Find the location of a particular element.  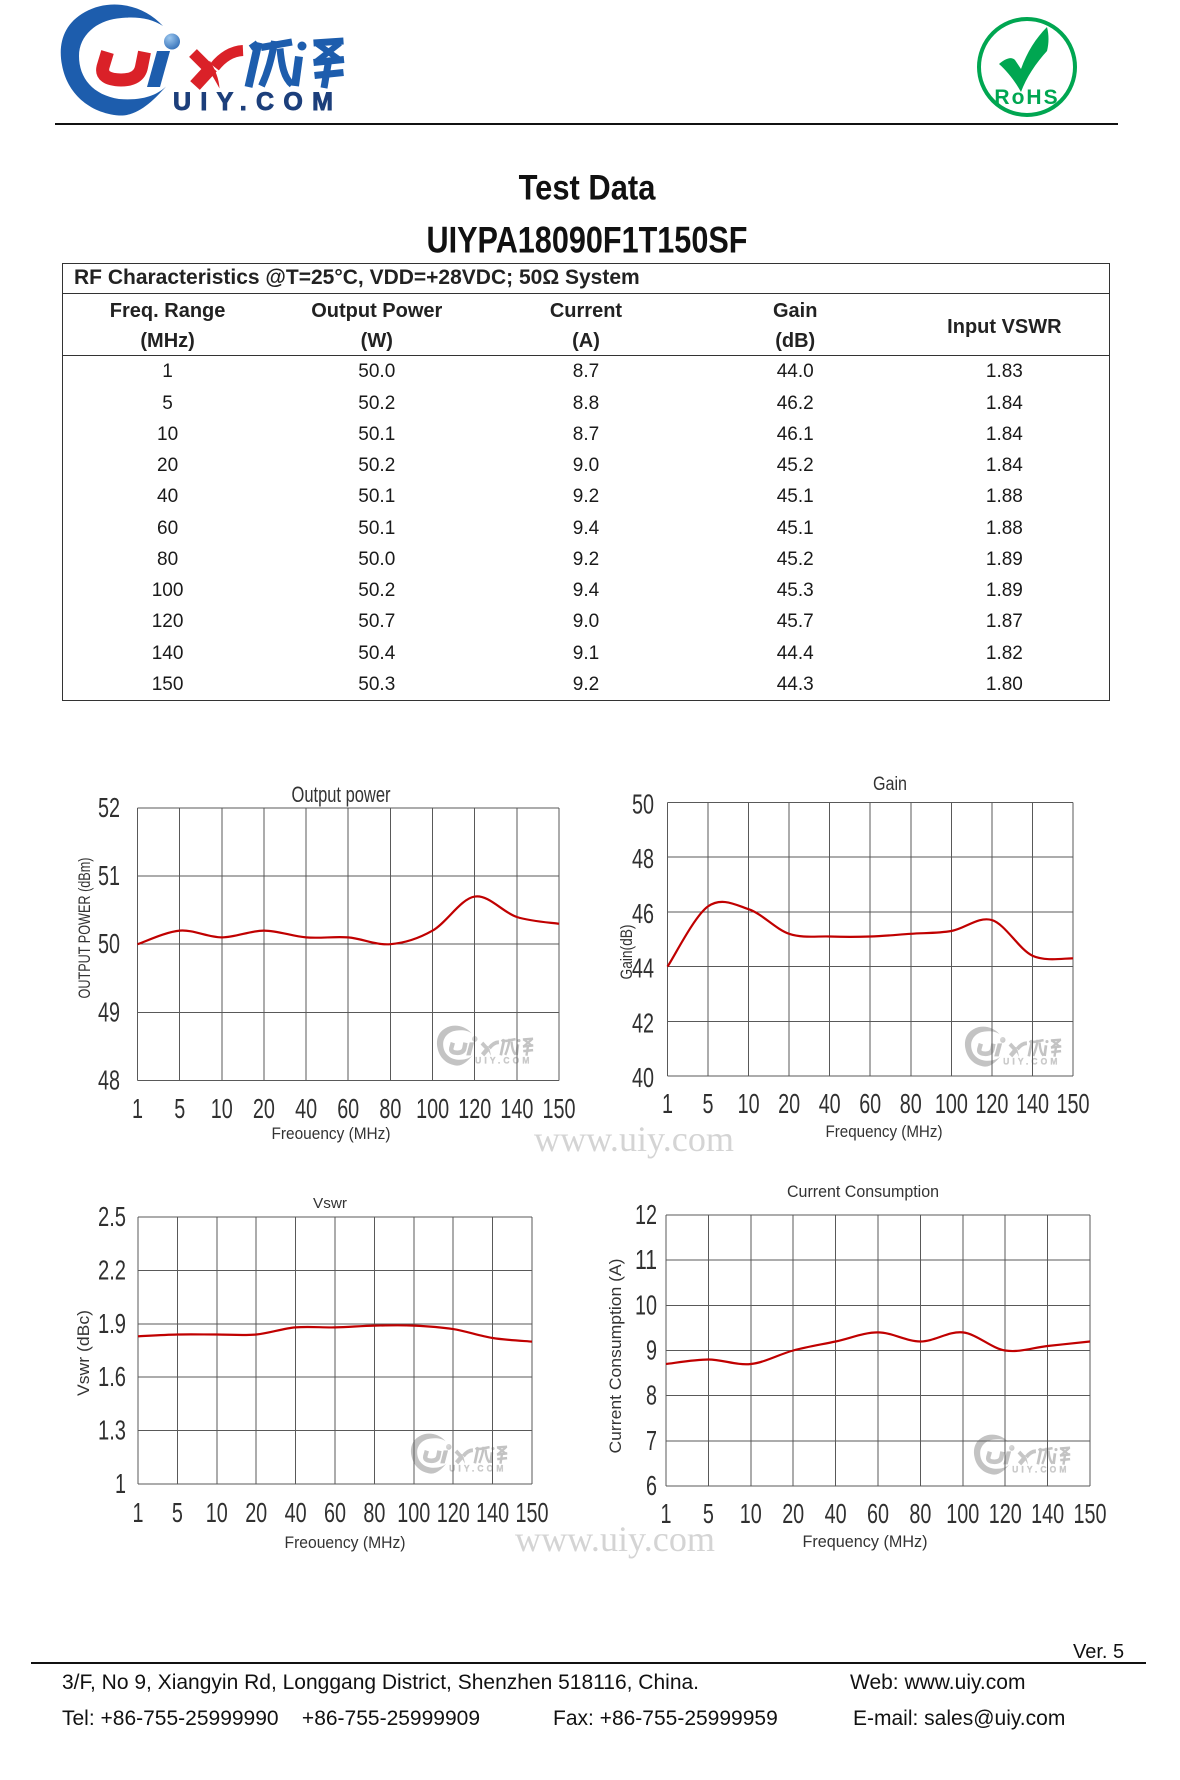

svg-text: Vswr is located at coordinates (330, 1203).